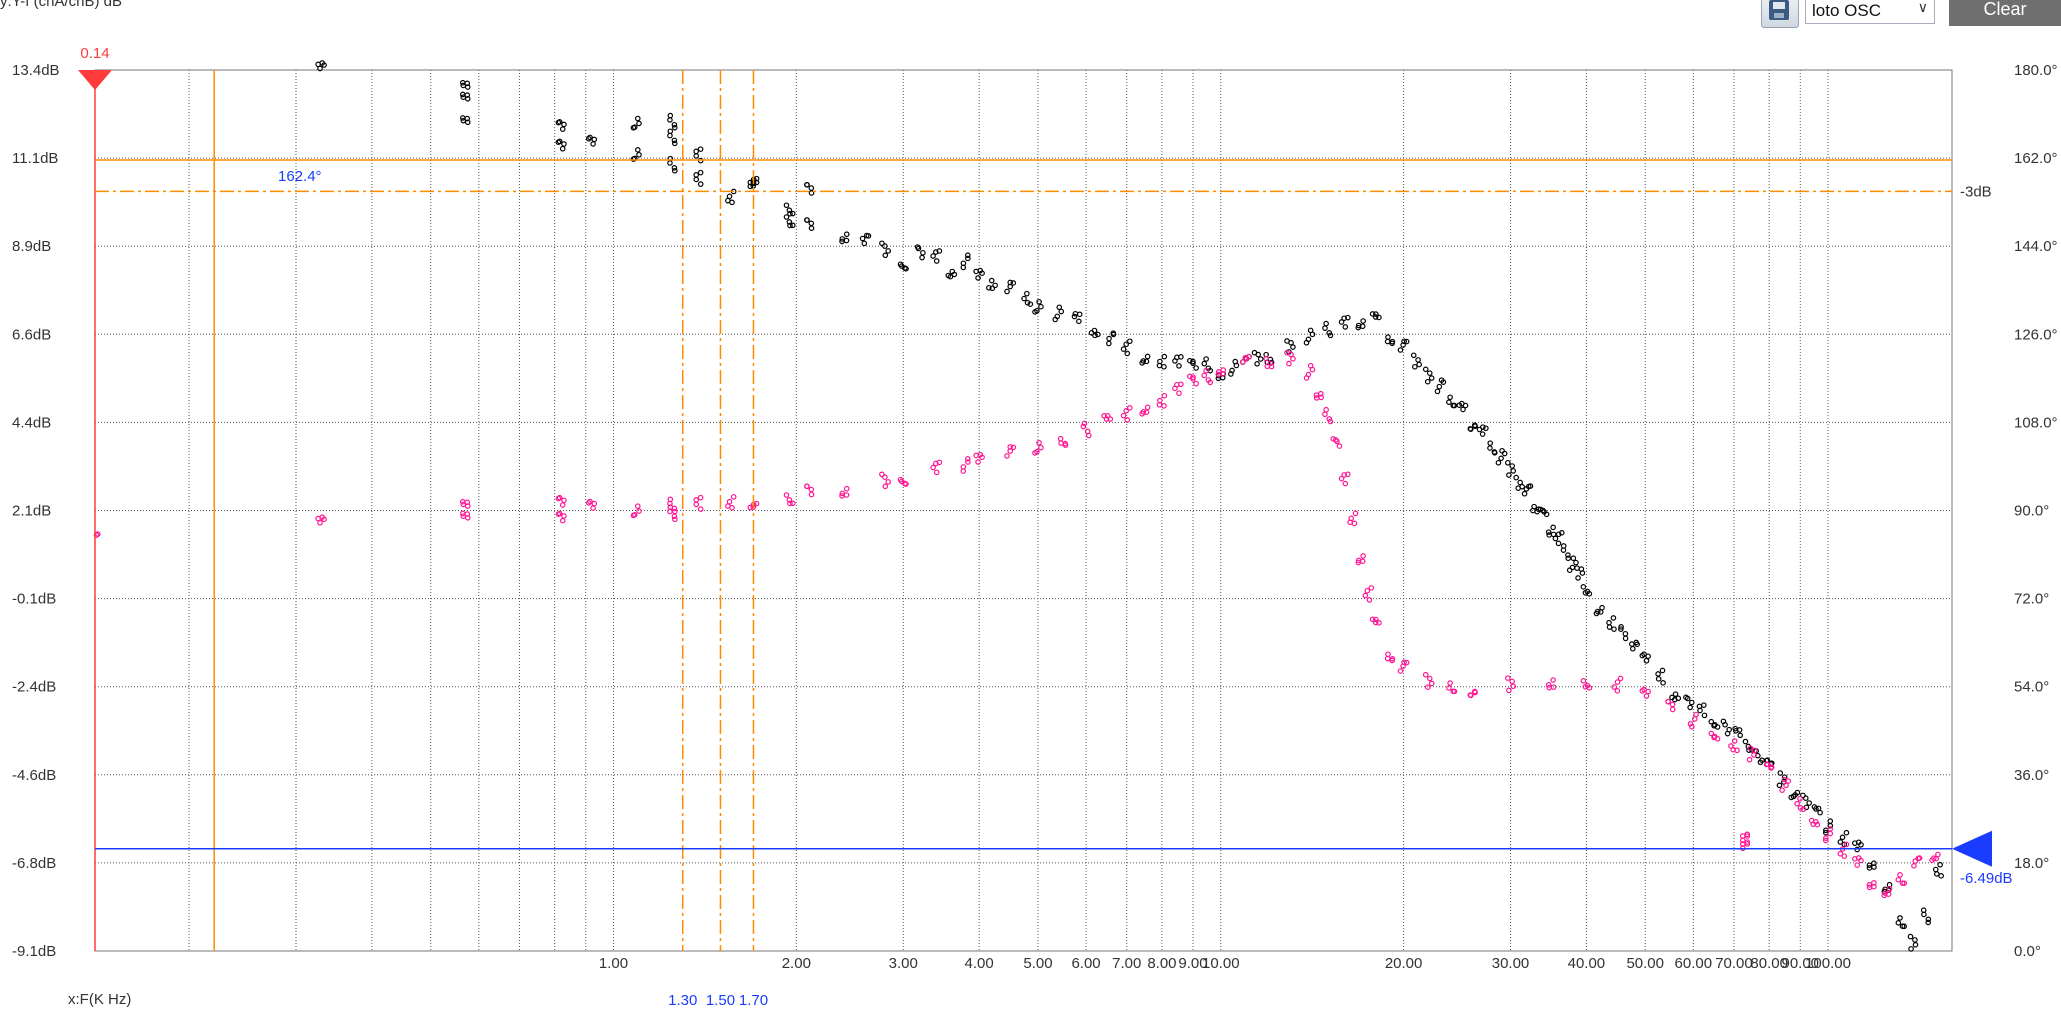 Image resolution: width=2061 pixels, height=1016 pixels. I want to click on x-tick-label: 10.00, so click(1221, 963).